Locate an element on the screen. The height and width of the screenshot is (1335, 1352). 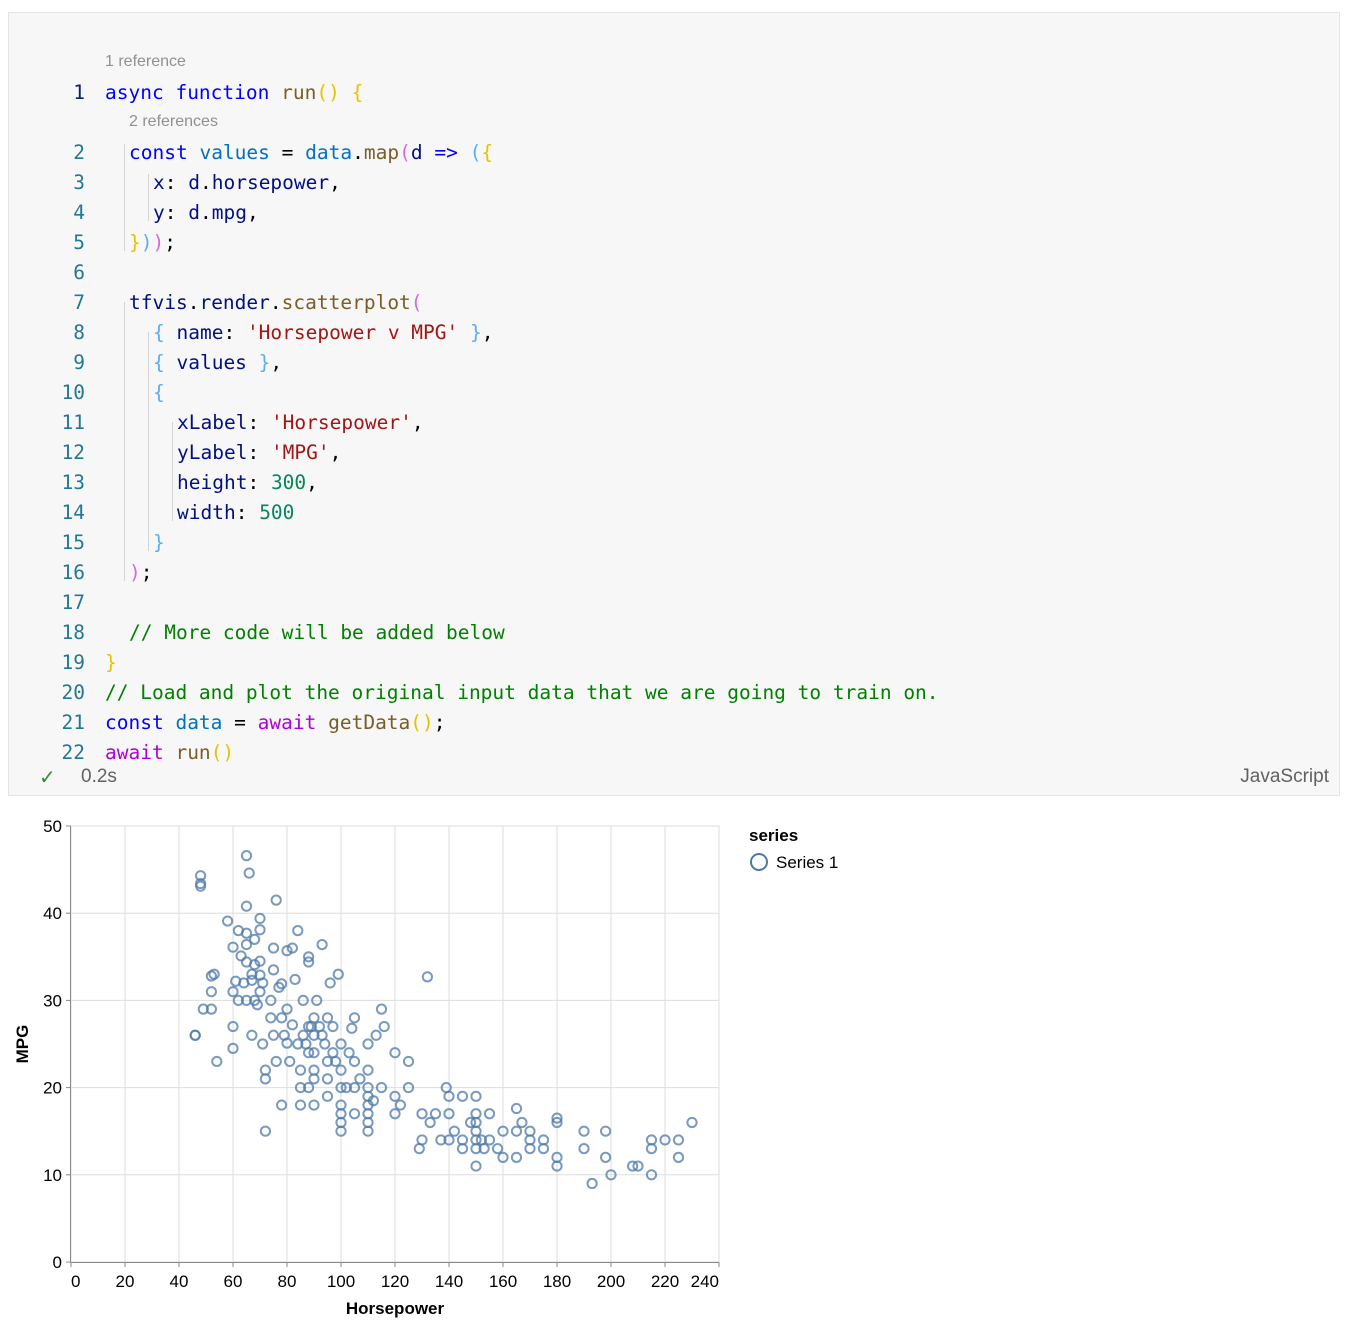
code-token: async is located at coordinates (140, 92).